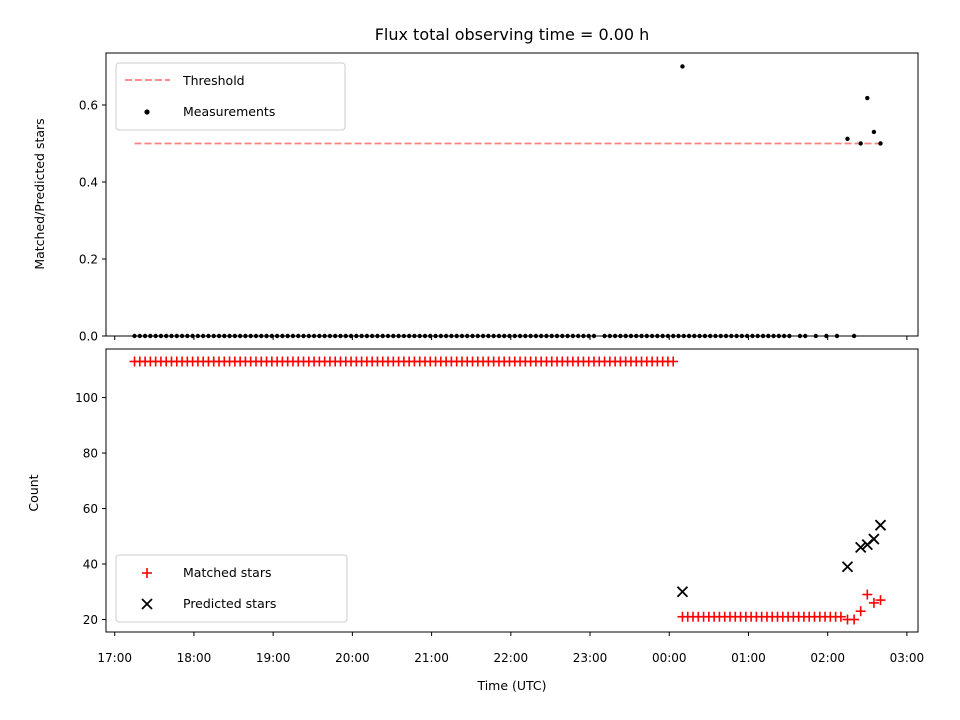 Image resolution: width=960 pixels, height=720 pixels. What do you see at coordinates (748, 658) in the screenshot?
I see `x-tick-label: 01:00` at bounding box center [748, 658].